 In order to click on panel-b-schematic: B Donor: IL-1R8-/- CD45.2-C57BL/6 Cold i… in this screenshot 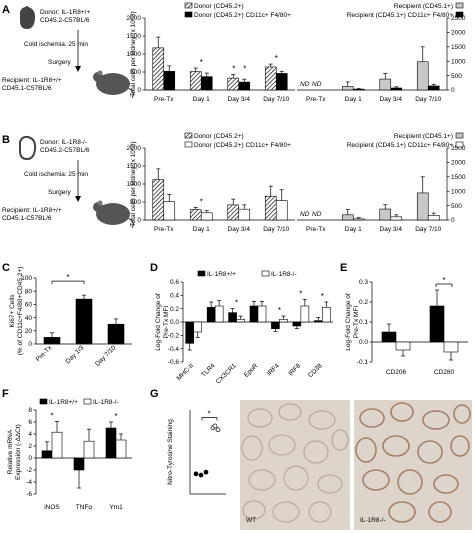, I will do `click(68, 181)`.